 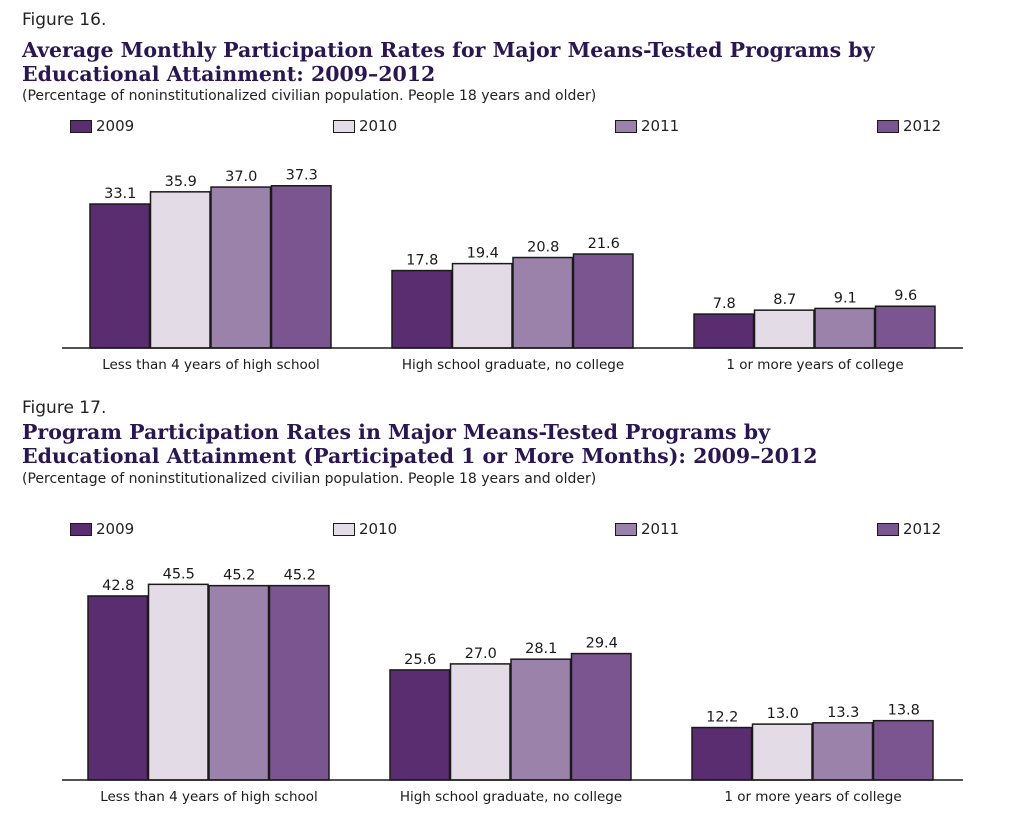 What do you see at coordinates (722, 718) in the screenshot?
I see `data-label: 12.2` at bounding box center [722, 718].